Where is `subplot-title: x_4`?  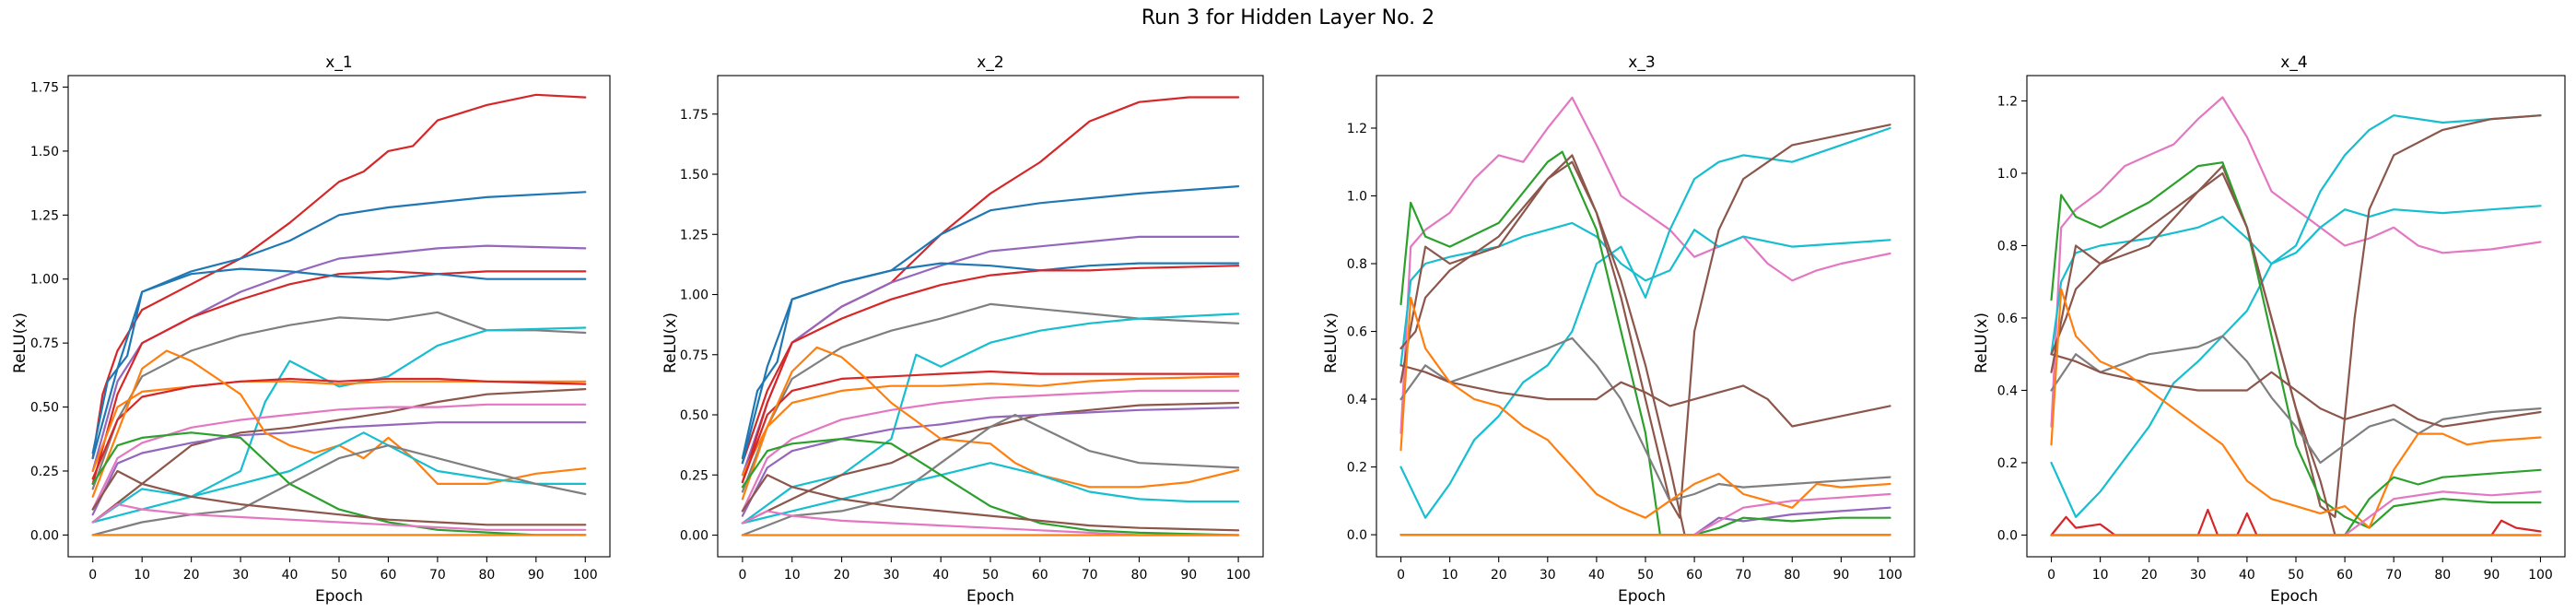
subplot-title: x_4 is located at coordinates (2293, 62).